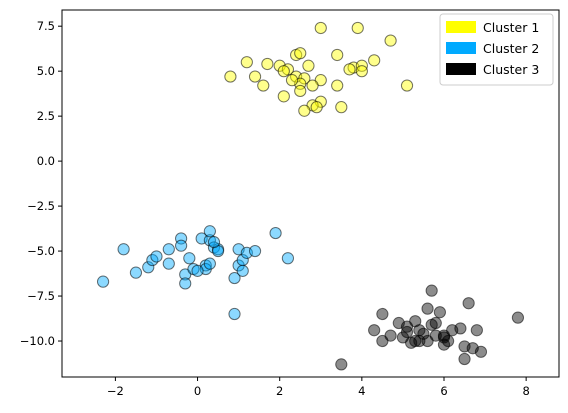 The height and width of the screenshot is (413, 568). Describe the element at coordinates (525, 391) in the screenshot. I see `x-tick-label: 8` at that location.